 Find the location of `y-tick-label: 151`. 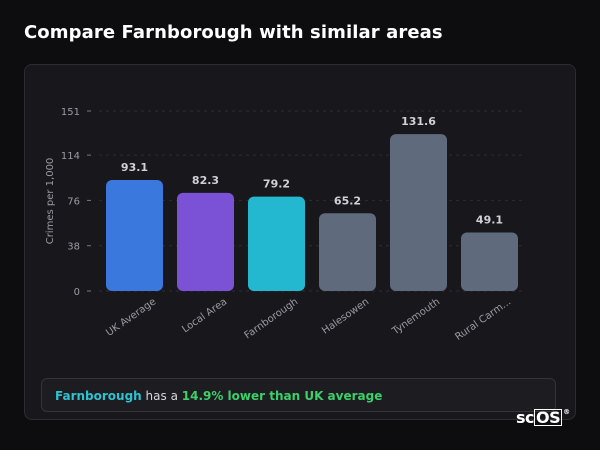

y-tick-label: 151 is located at coordinates (70, 112).